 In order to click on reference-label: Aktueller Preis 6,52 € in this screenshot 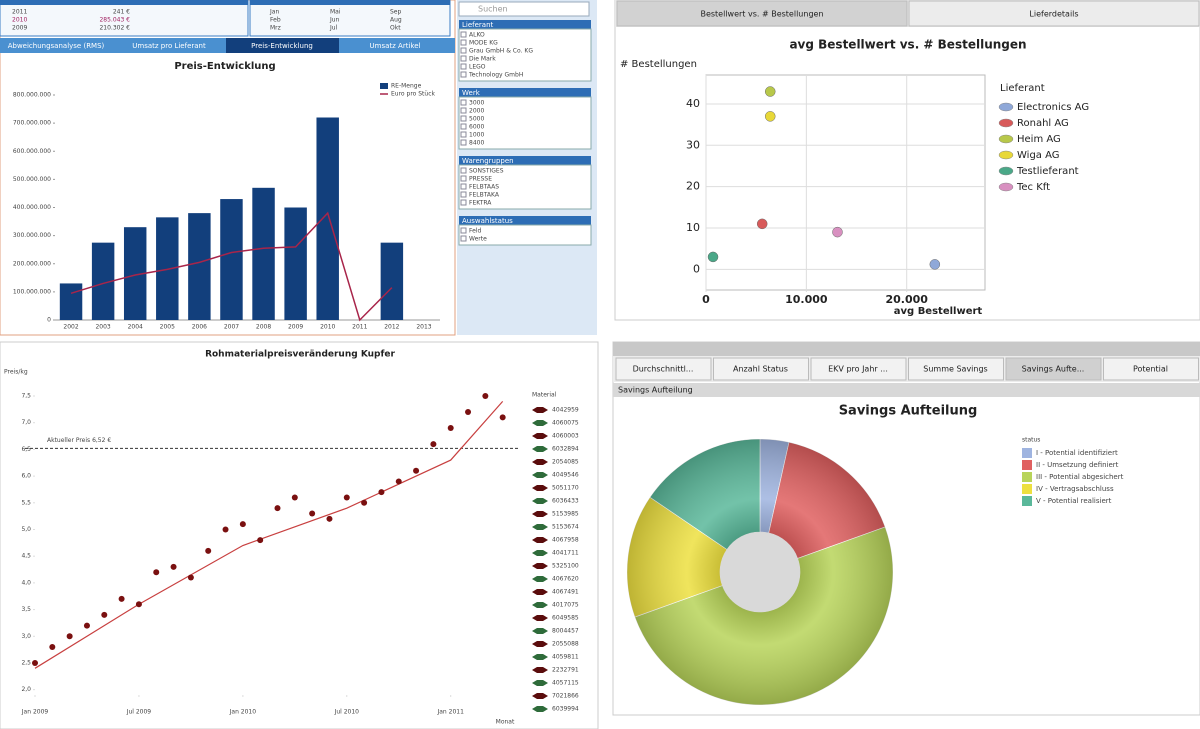, I will do `click(79, 440)`.